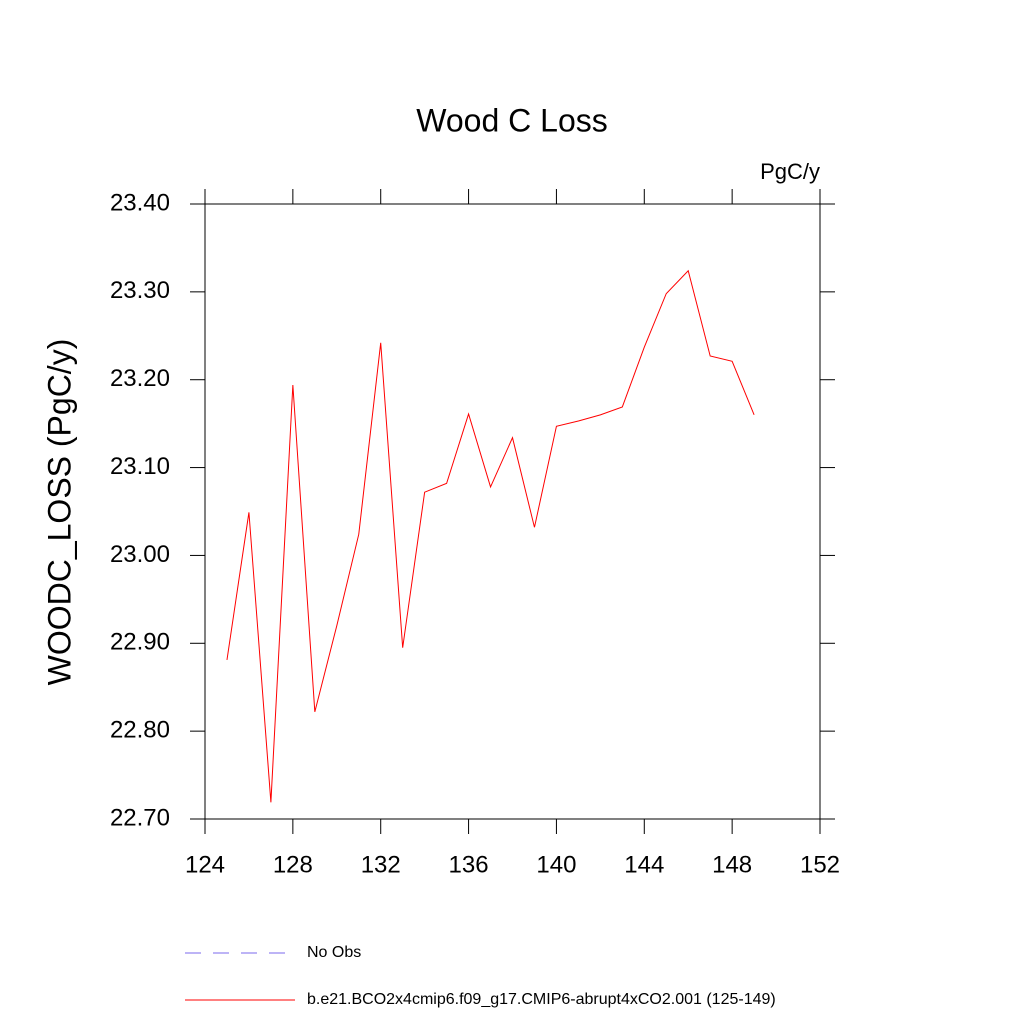 The image size is (1024, 1024). Describe the element at coordinates (140, 729) in the screenshot. I see `y-tick-label: 22.80` at that location.